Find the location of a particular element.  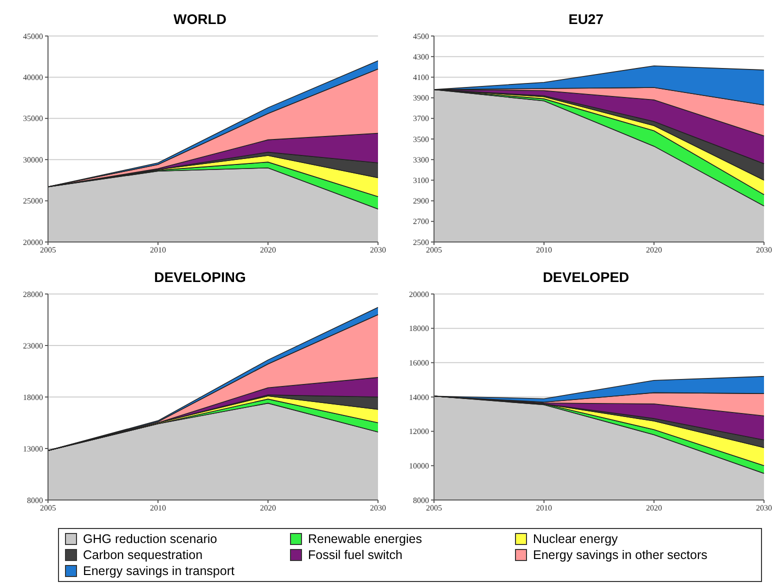

y-tick-label: 45000 is located at coordinates (33, 36).